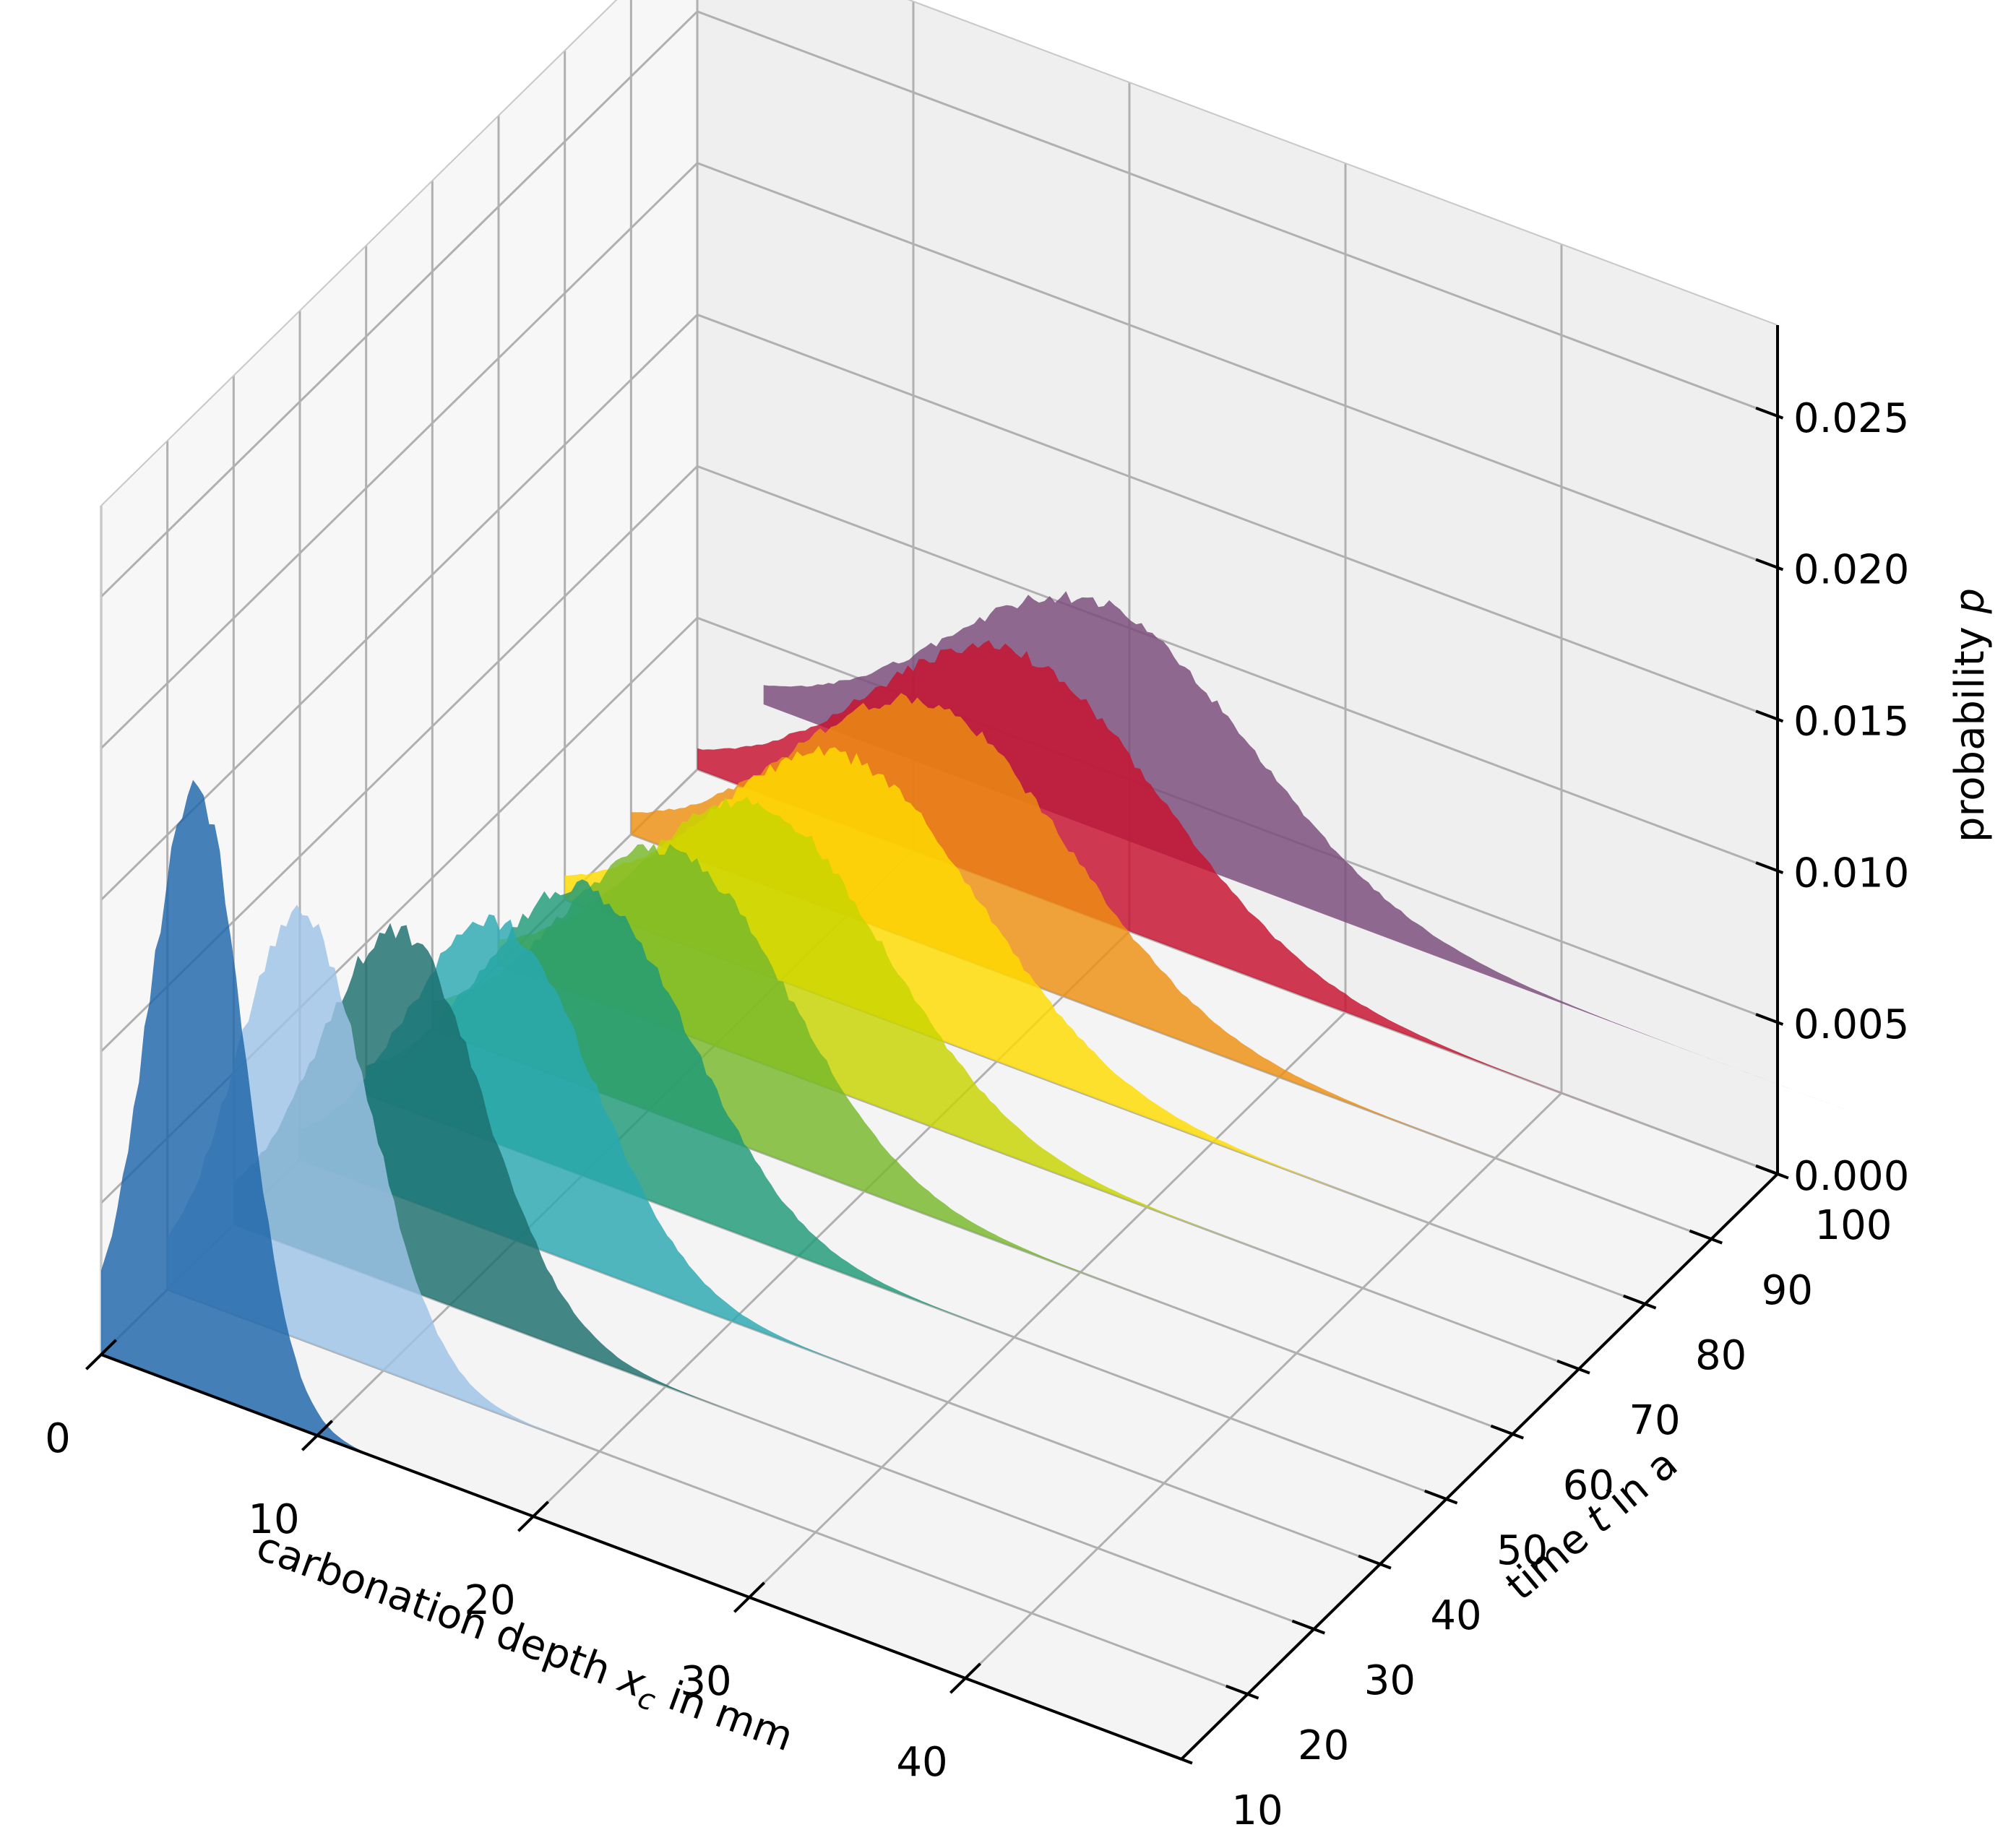 The width and height of the screenshot is (2016, 1835). What do you see at coordinates (1851, 1025) in the screenshot?
I see `z-tick-label: 0.005` at bounding box center [1851, 1025].